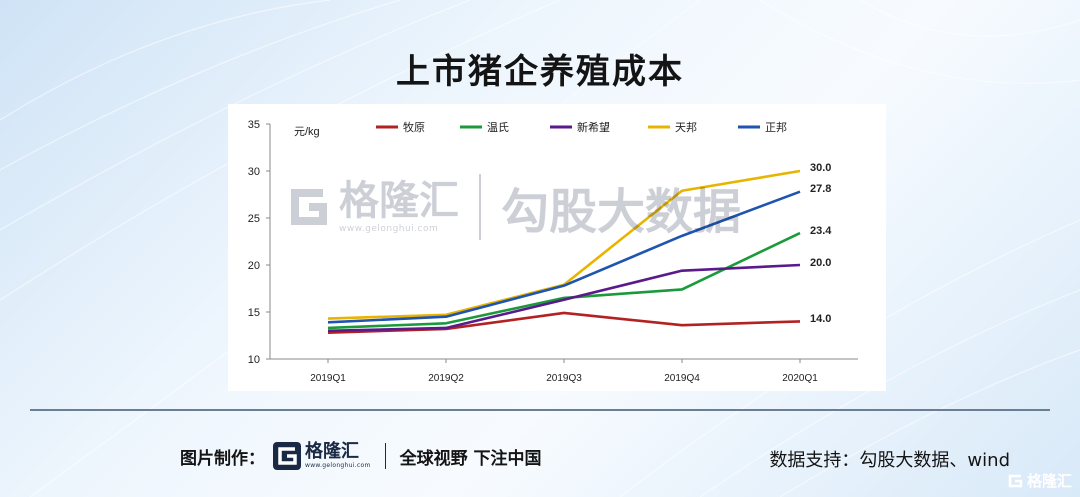 Image resolution: width=1080 pixels, height=497 pixels. I want to click on y-tick-label: 15, so click(254, 313).